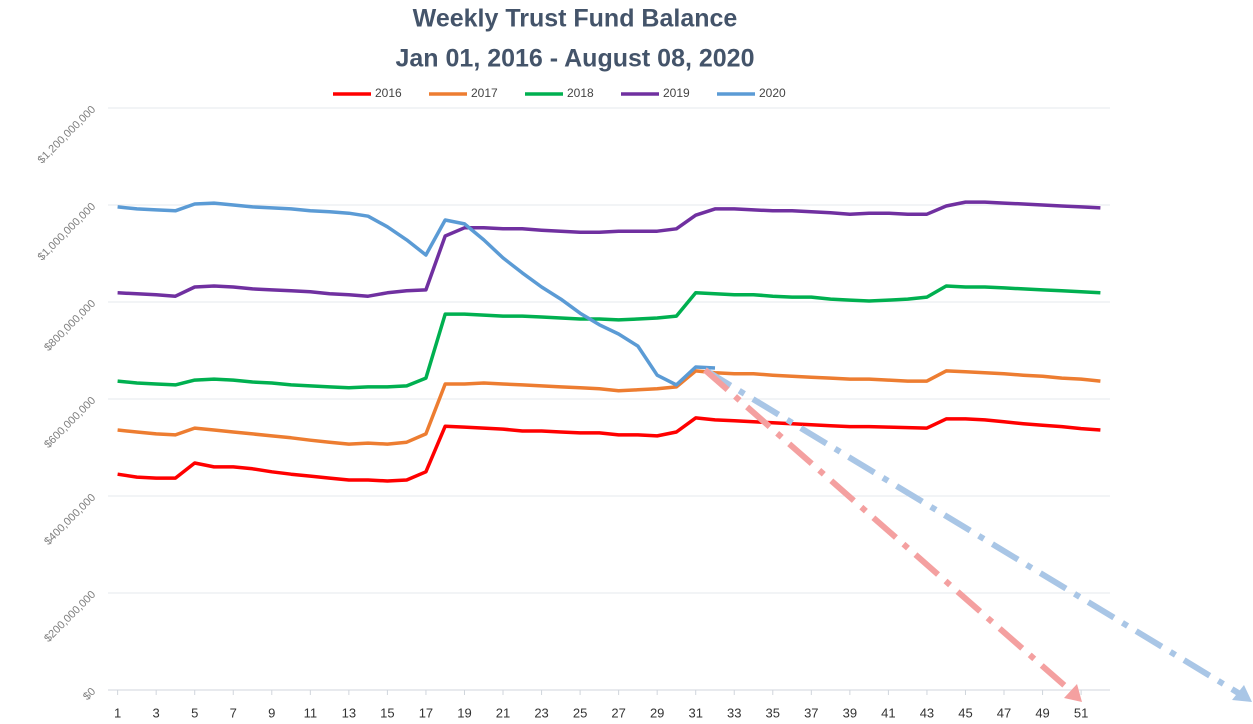 The width and height of the screenshot is (1253, 724). What do you see at coordinates (70, 520) in the screenshot?
I see `y-tick-label: $400,000,000` at bounding box center [70, 520].